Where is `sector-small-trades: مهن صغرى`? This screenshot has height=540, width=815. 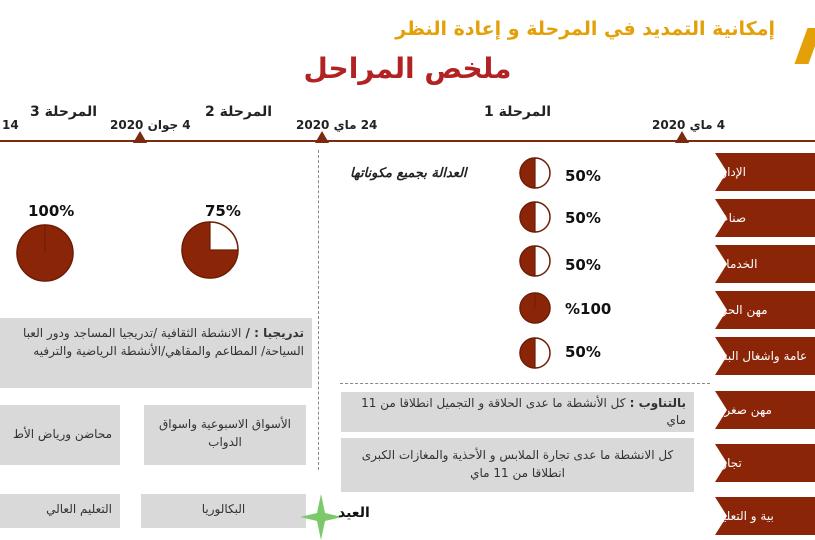
sector-small-trades: مهن صغرى is located at coordinates (765, 410).